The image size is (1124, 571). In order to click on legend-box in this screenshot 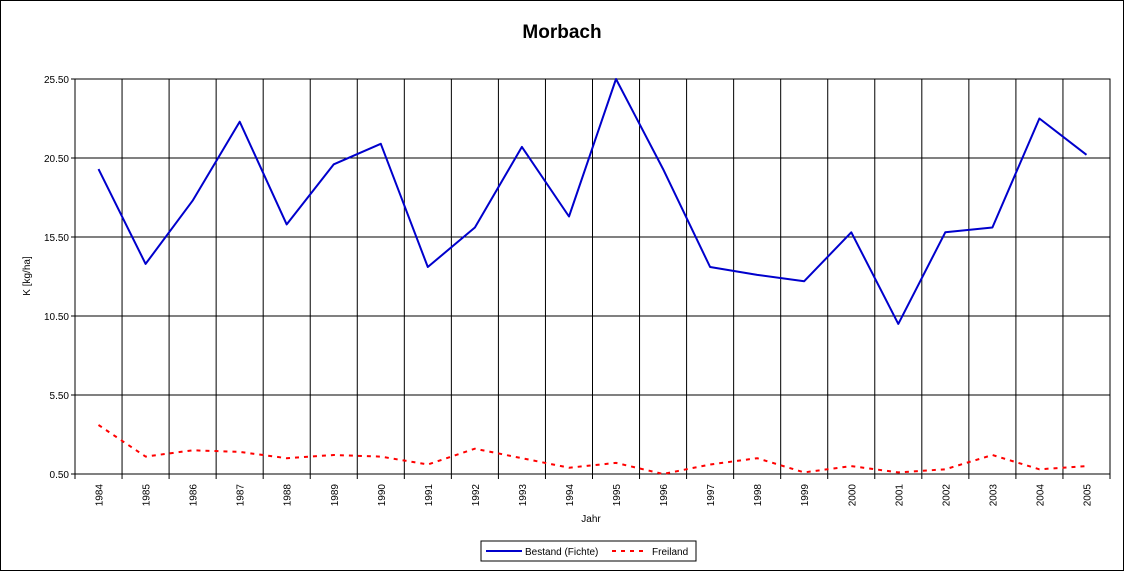, I will do `click(588, 551)`.